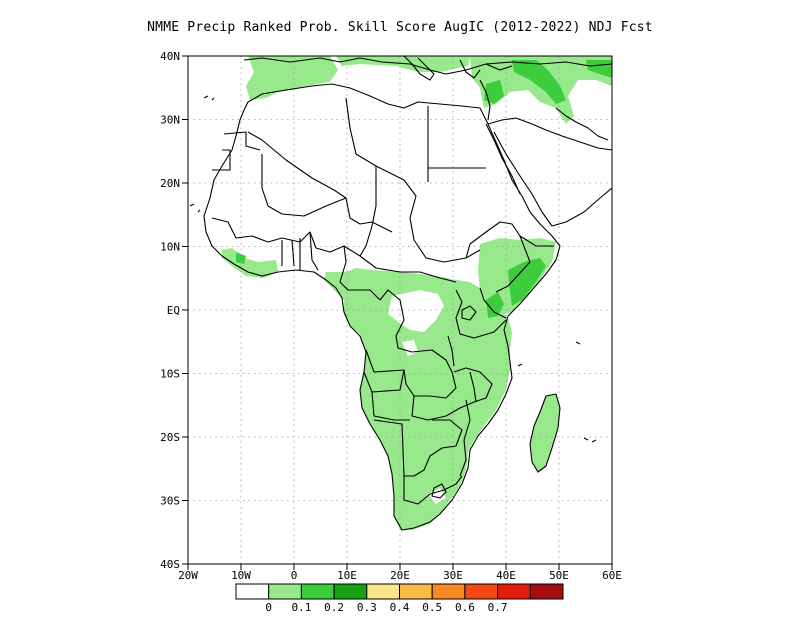  I want to click on lon-label: 60E, so click(612, 575).